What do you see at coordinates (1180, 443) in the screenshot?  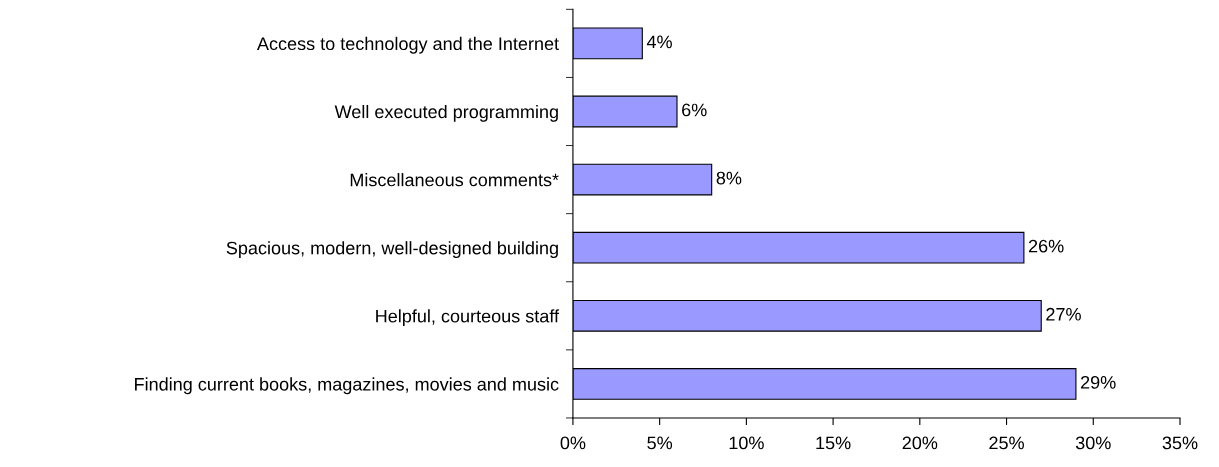 I see `x-tick-label: 35%` at bounding box center [1180, 443].